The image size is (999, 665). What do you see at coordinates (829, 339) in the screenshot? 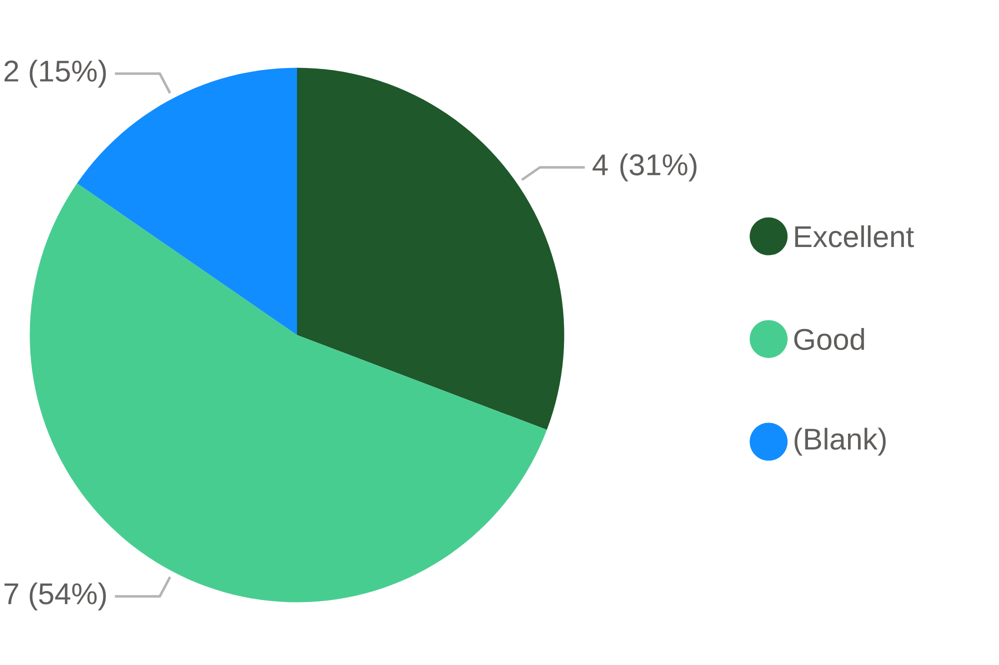
I see `legend-label: Good` at bounding box center [829, 339].